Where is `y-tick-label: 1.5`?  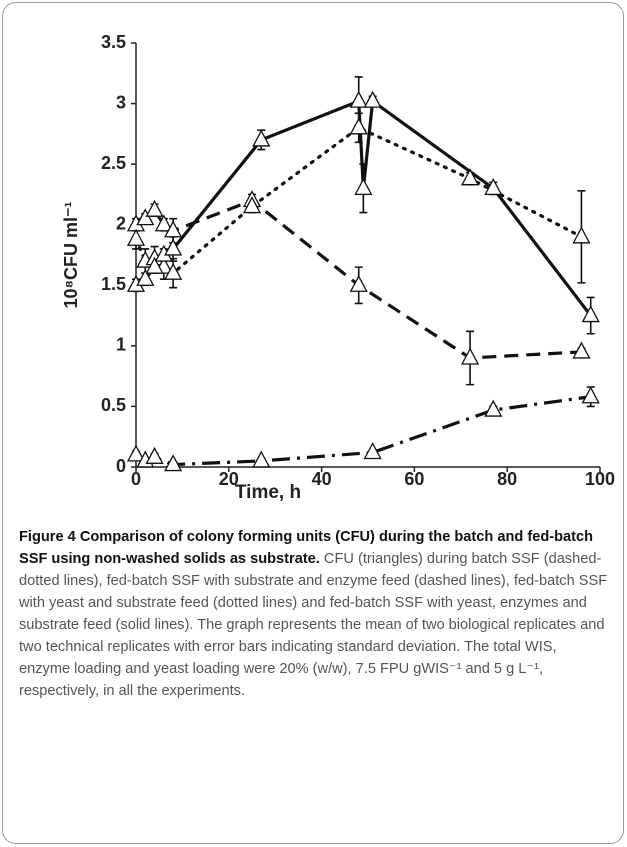 y-tick-label: 1.5 is located at coordinates (113, 284).